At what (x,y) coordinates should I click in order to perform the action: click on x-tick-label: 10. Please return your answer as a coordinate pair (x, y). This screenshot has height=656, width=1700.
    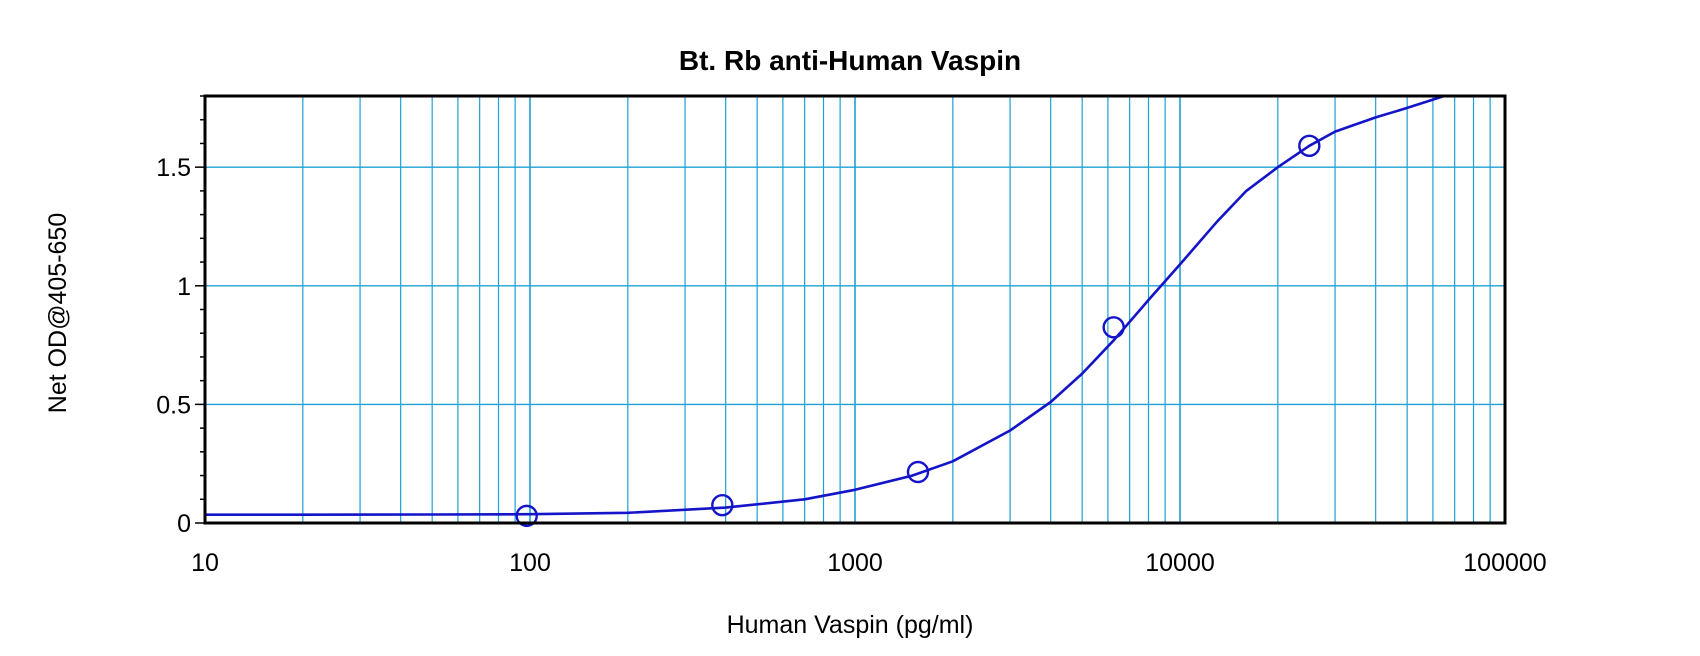
    Looking at the image, I should click on (205, 563).